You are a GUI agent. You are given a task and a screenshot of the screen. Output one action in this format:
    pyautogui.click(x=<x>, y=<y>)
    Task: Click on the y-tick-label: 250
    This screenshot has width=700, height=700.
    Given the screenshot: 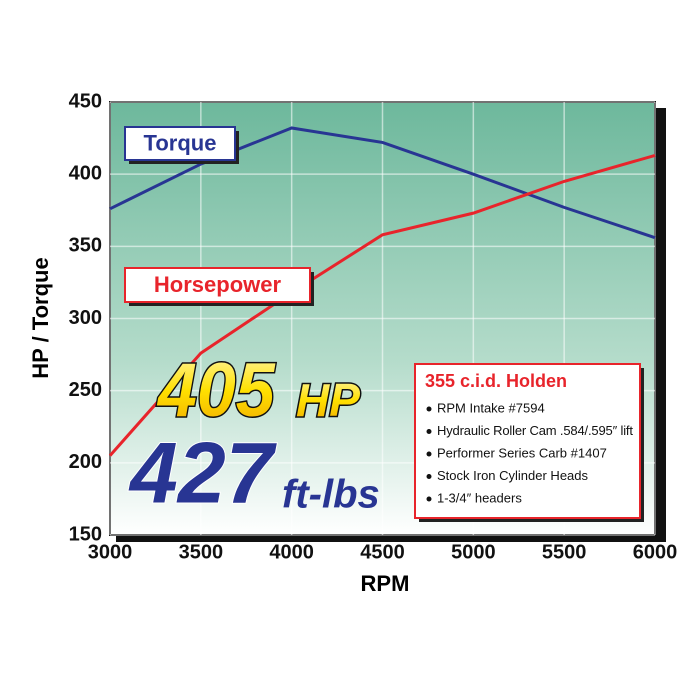 What is the action you would take?
    pyautogui.click(x=85, y=390)
    